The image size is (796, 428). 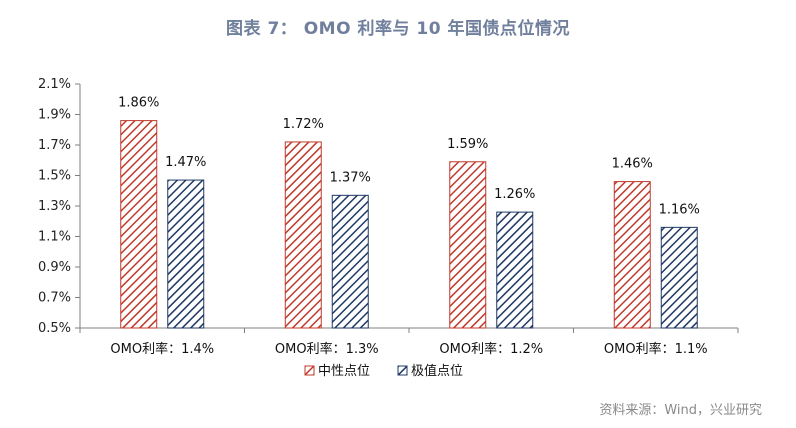 I want to click on data-label: 1.72%, so click(x=303, y=124).